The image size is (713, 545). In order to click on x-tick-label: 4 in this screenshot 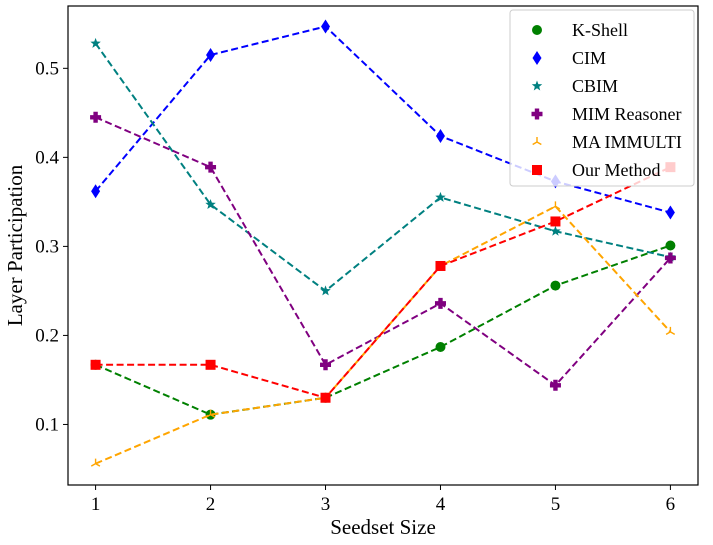, I will do `click(441, 504)`.